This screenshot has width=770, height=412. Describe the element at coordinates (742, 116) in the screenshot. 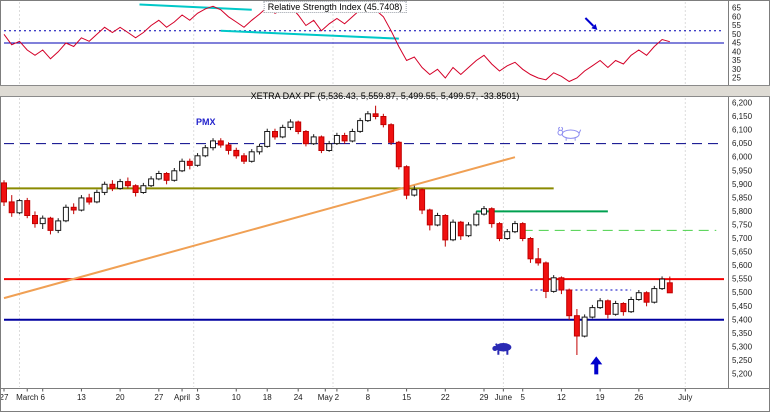

I see `y-axis-label: 6,150` at that location.